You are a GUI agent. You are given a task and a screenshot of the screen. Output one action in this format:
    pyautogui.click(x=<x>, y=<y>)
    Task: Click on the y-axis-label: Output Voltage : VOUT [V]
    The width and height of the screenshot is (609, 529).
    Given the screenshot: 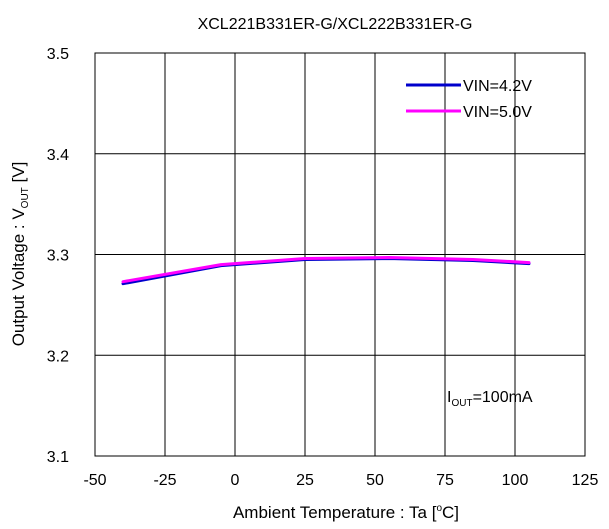 What is the action you would take?
    pyautogui.click(x=20, y=254)
    